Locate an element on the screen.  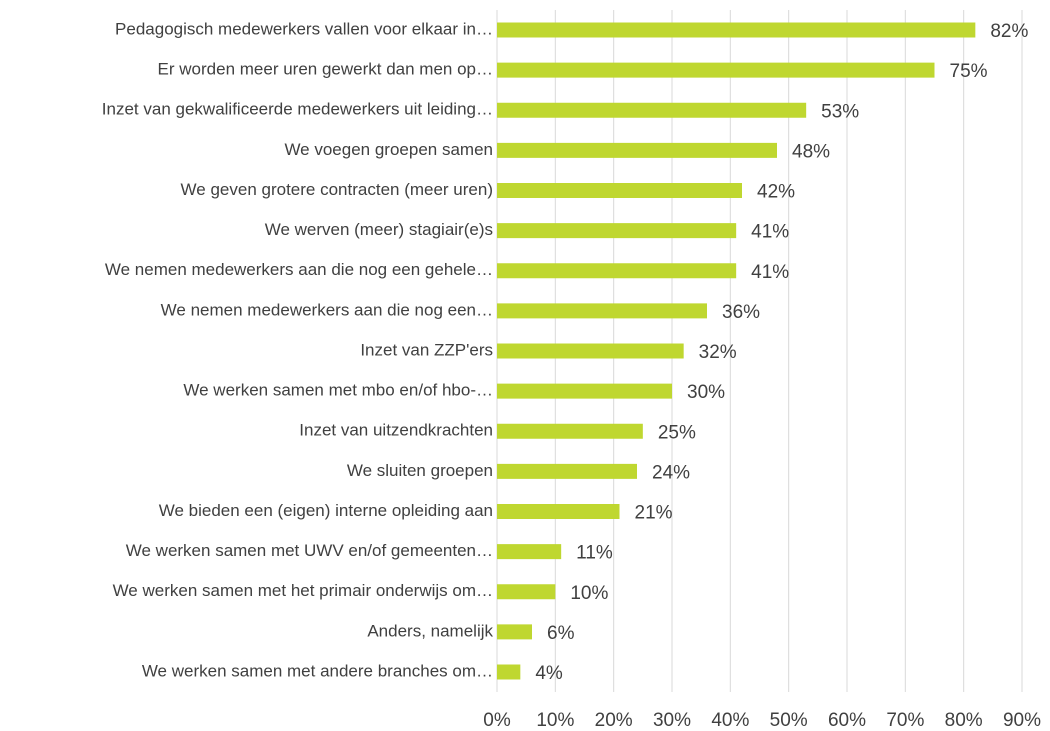
y-tick-label: We voegen groepen samen is located at coordinates (388, 149).